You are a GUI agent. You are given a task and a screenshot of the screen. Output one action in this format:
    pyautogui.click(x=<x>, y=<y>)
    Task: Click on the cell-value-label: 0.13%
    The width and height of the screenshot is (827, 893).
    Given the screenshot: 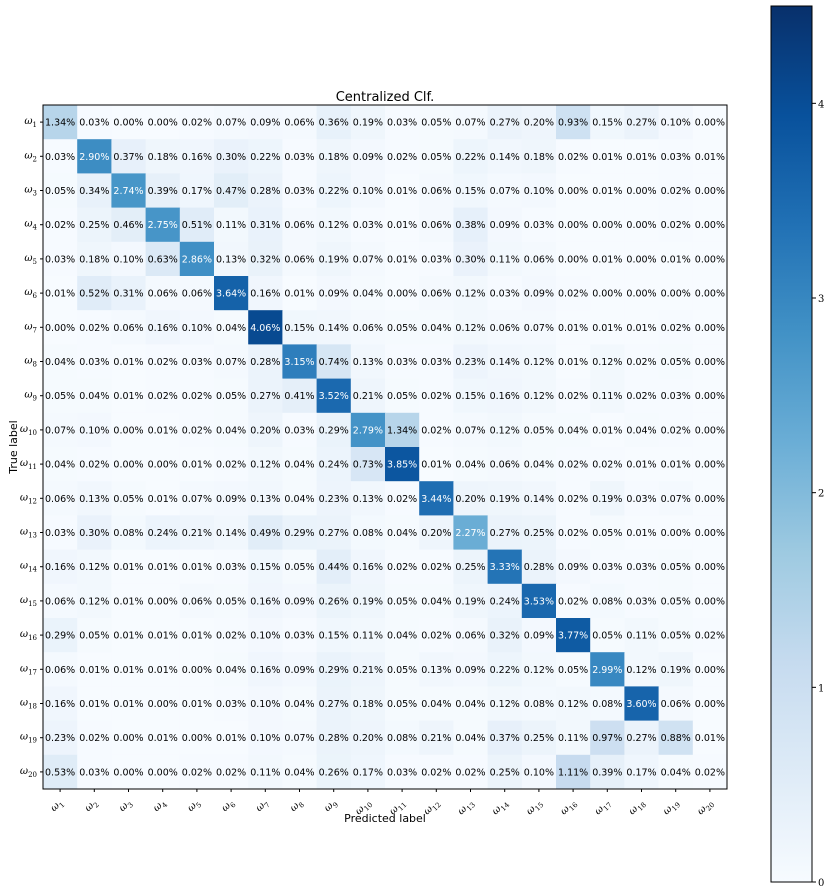 What is the action you would take?
    pyautogui.click(x=368, y=362)
    